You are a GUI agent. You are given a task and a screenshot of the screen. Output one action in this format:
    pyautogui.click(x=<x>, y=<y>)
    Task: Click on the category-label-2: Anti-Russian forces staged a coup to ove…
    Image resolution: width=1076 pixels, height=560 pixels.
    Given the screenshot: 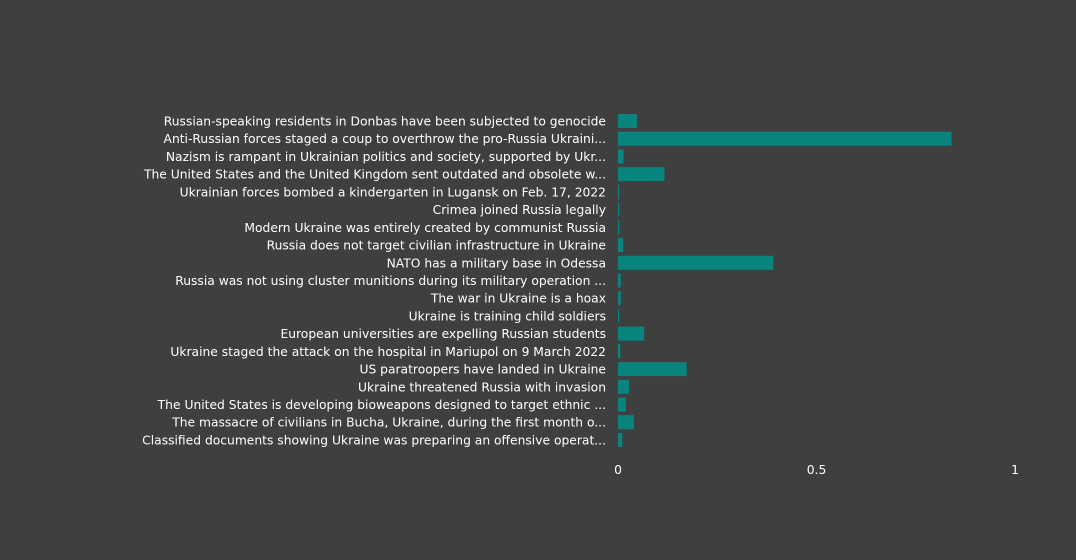 What is the action you would take?
    pyautogui.click(x=385, y=139)
    